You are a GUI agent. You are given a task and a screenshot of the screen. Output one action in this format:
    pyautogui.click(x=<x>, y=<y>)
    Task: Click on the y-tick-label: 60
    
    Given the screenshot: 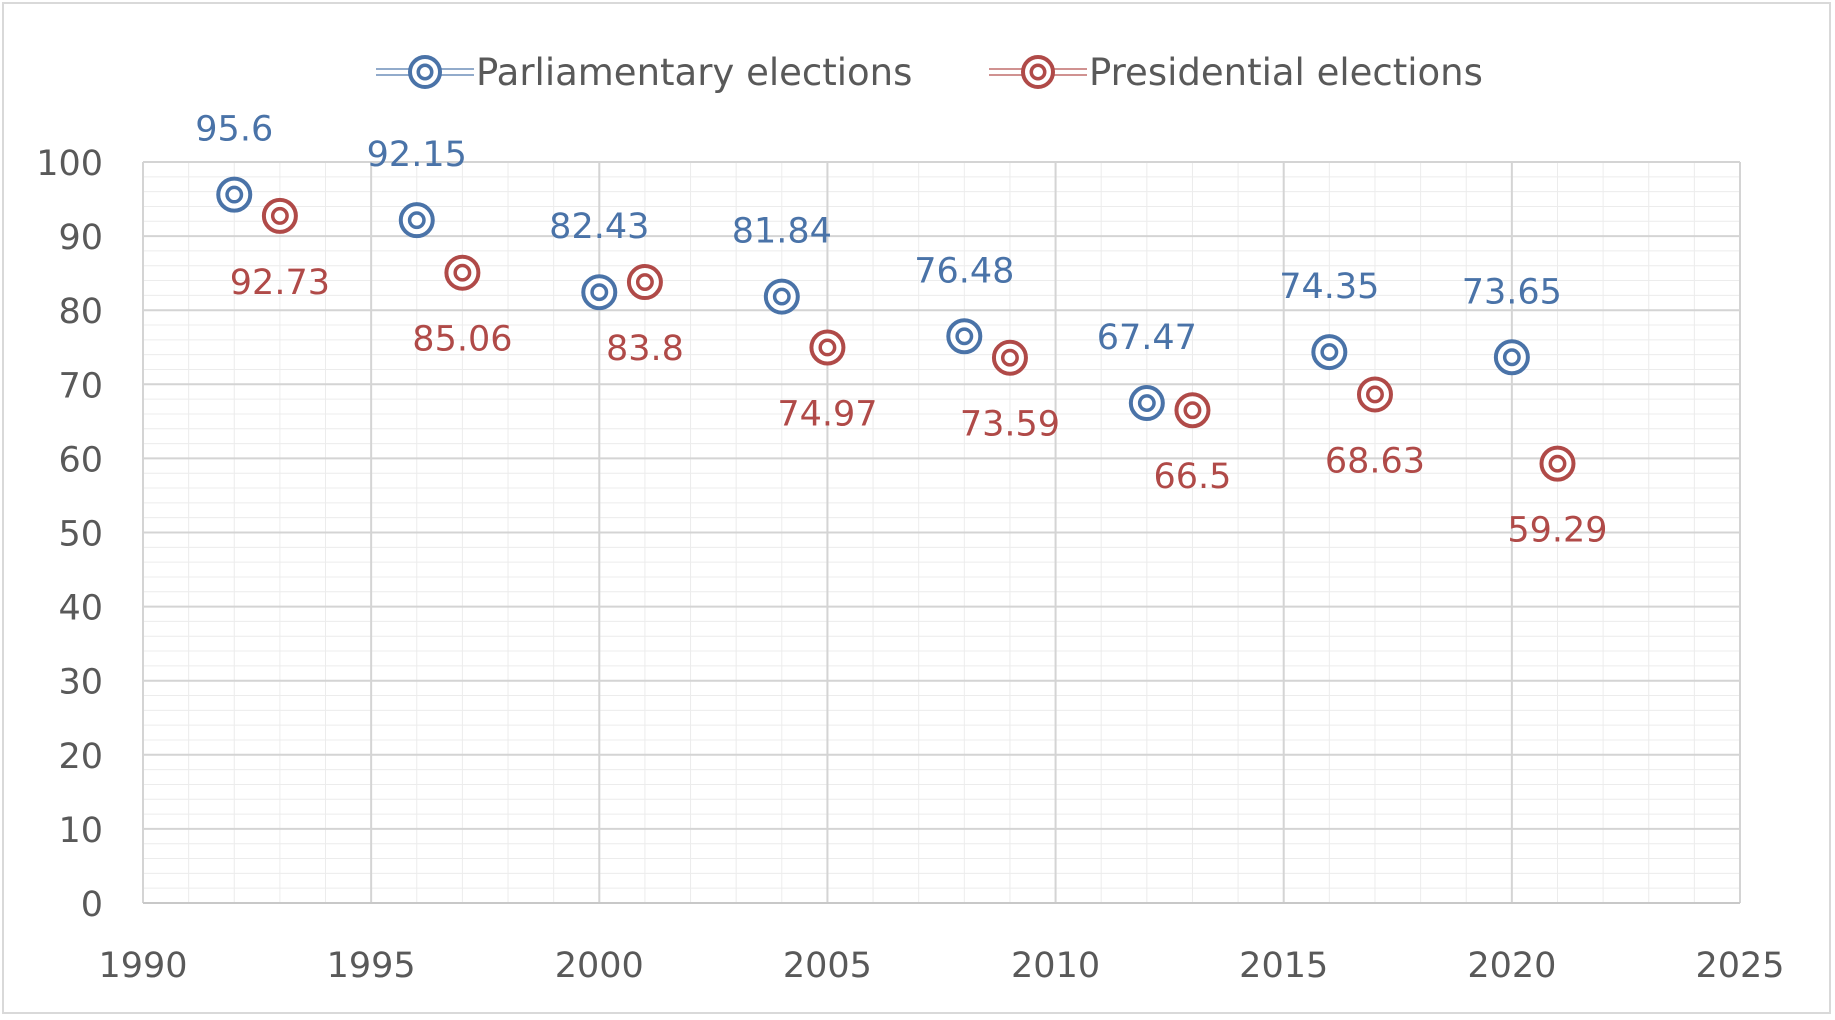 What is the action you would take?
    pyautogui.click(x=80, y=460)
    